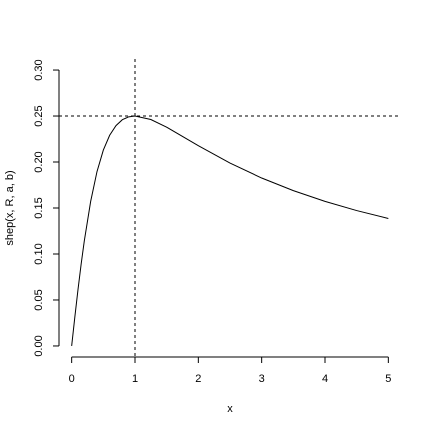  What do you see at coordinates (39, 299) in the screenshot?
I see `y-tick-label: 0.05` at bounding box center [39, 299].